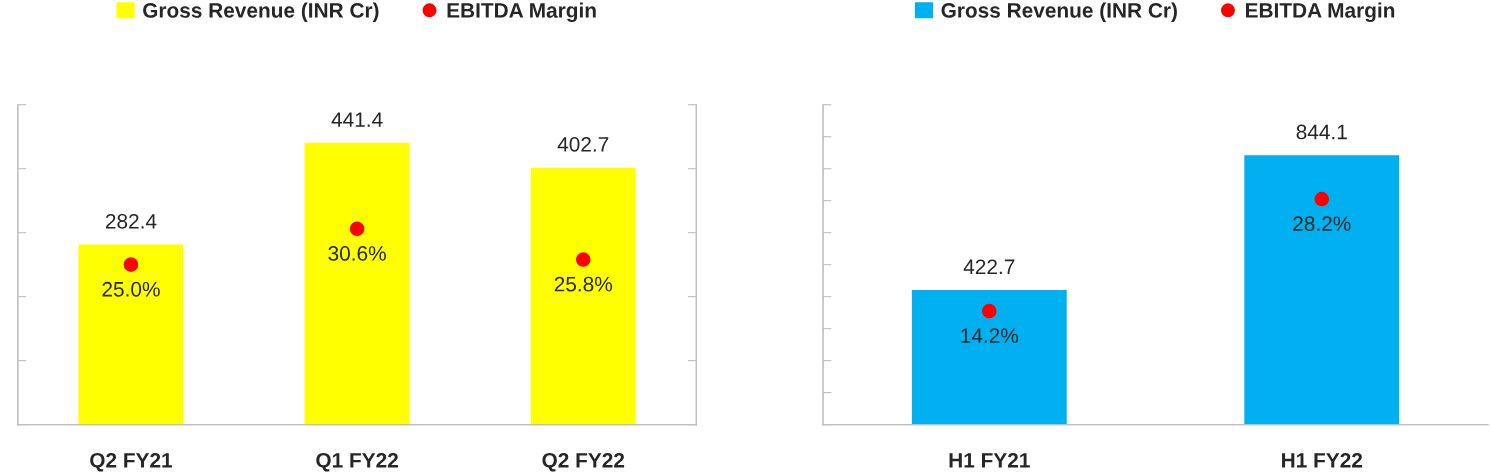 This screenshot has width=1491, height=476. What do you see at coordinates (131, 462) in the screenshot?
I see `x-tick-label: Q2 FY21` at bounding box center [131, 462].